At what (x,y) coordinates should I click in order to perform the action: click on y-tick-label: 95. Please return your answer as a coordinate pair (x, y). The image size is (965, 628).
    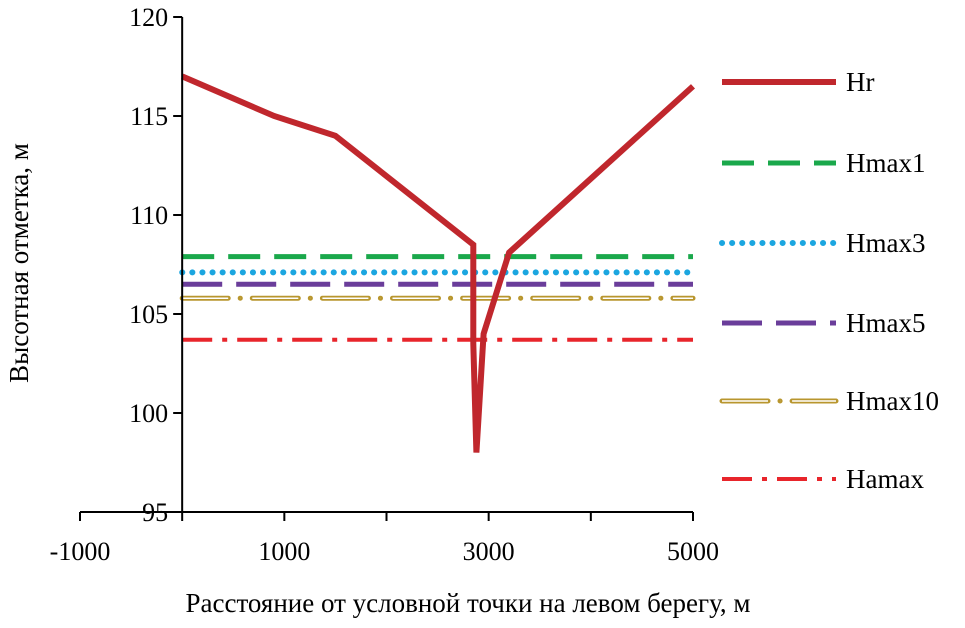
    Looking at the image, I should click on (155, 512).